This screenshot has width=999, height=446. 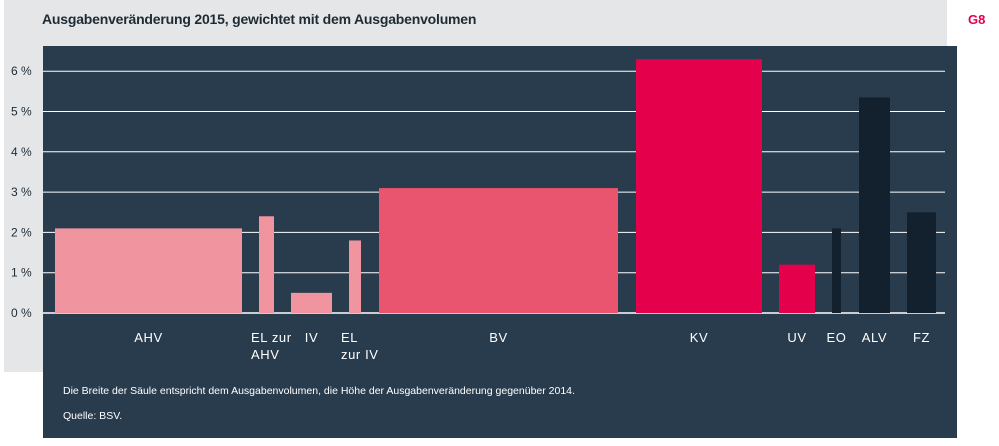 I want to click on x-tick-label: EL zur IV, so click(x=360, y=346).